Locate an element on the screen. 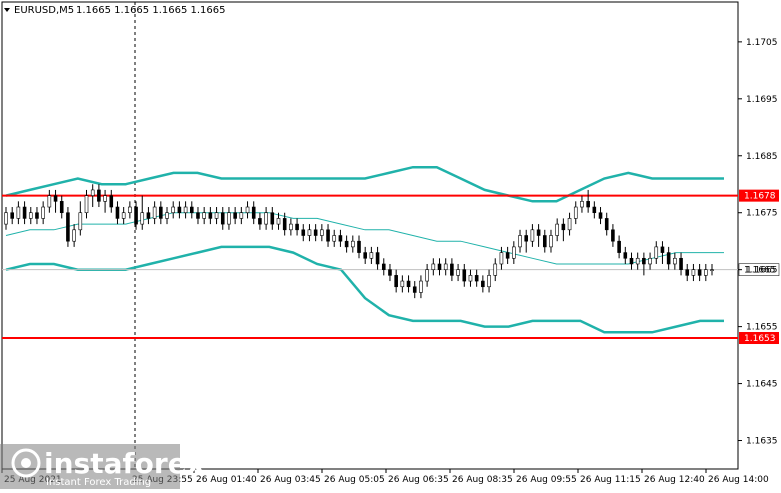 This screenshot has height=493, width=781. x-tick-label: 26 Aug 03:45 is located at coordinates (290, 480).